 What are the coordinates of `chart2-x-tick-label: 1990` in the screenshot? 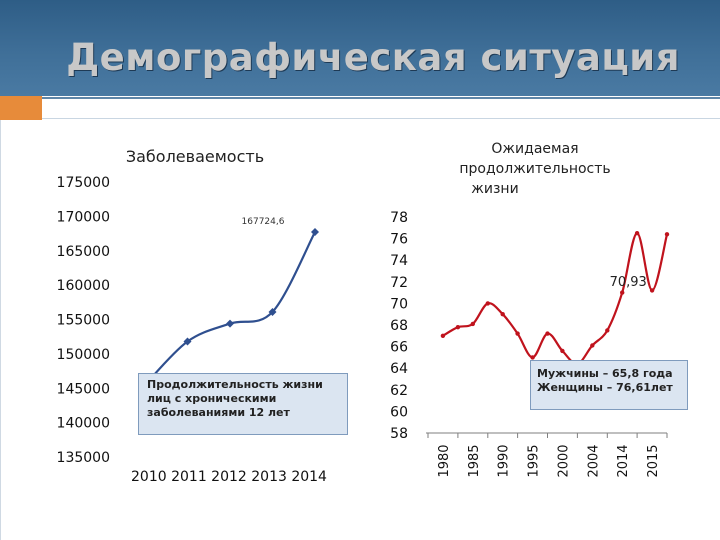 It's located at (504, 460).